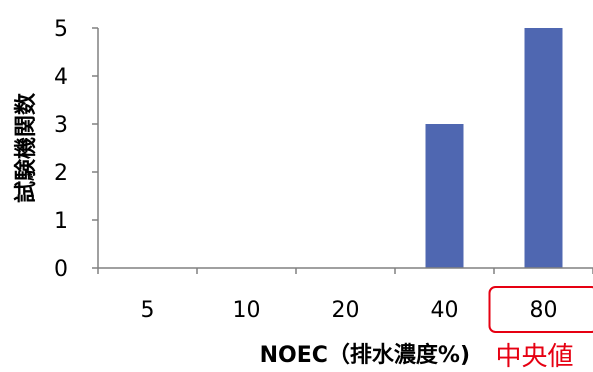 The height and width of the screenshot is (372, 593). What do you see at coordinates (61, 125) in the screenshot?
I see `y-tick-label: 3` at bounding box center [61, 125].